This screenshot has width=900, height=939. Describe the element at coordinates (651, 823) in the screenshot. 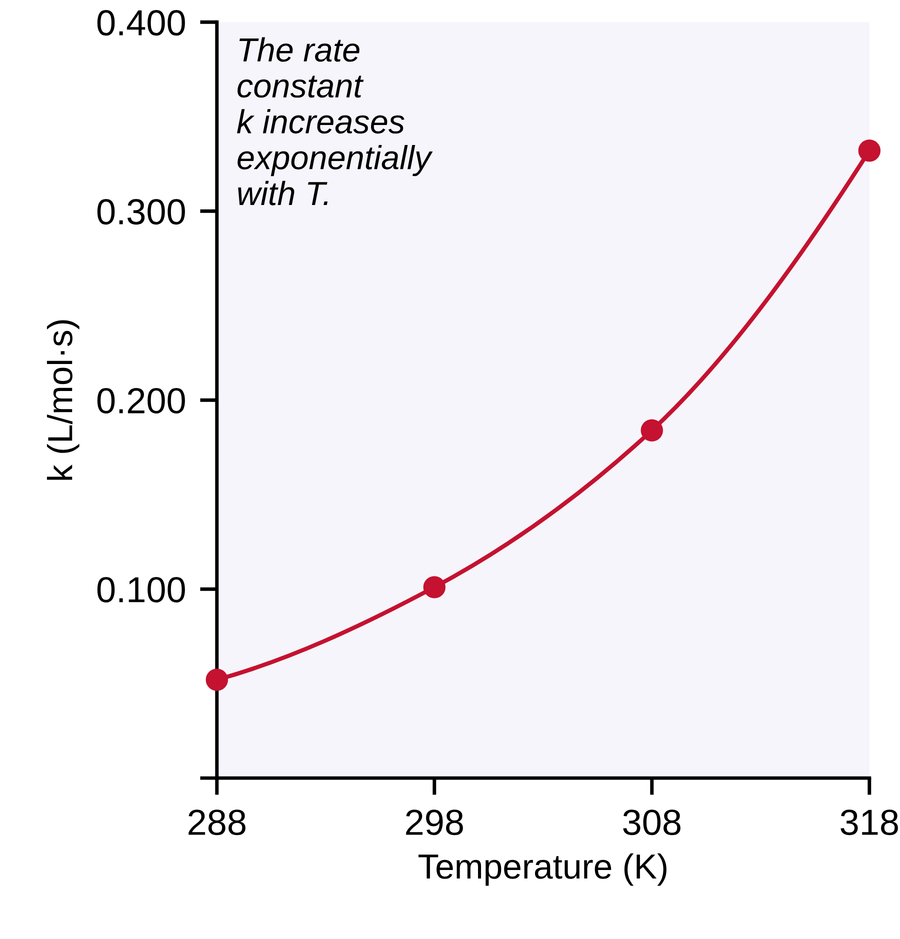

I see `x-tick-label: 308` at that location.